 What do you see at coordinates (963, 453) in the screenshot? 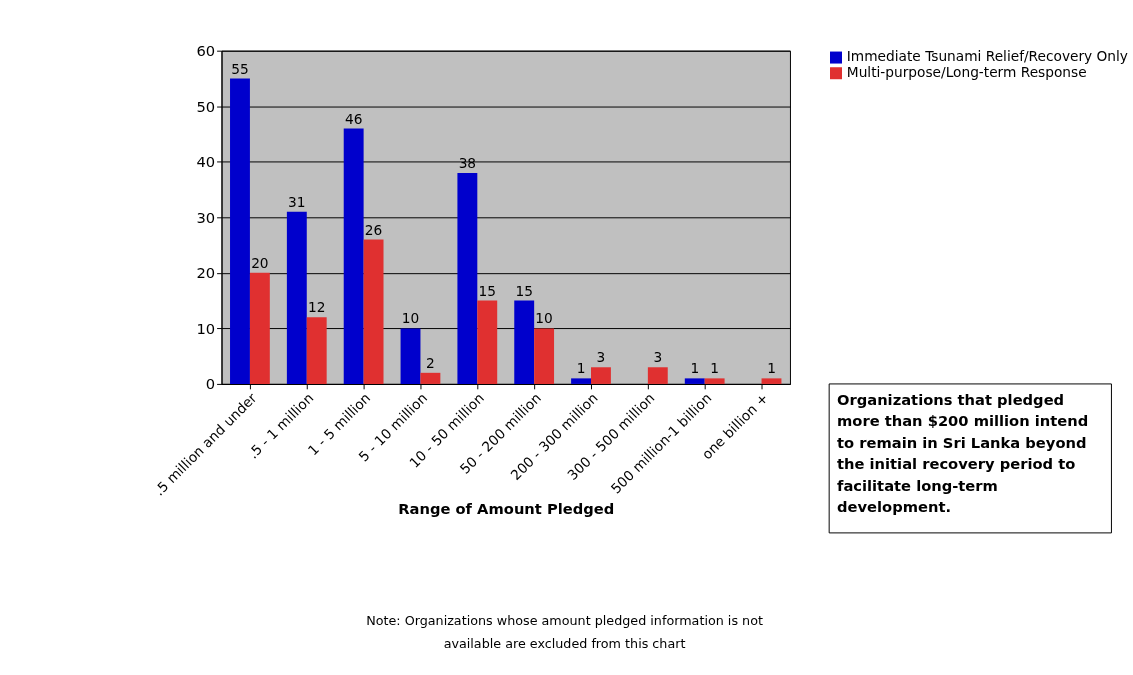
I see `text: Organizations that pledged more than $200 million intend to remain in Sri Lanka beyond the initial recovery period to facilitate long-term development.` at bounding box center [963, 453].